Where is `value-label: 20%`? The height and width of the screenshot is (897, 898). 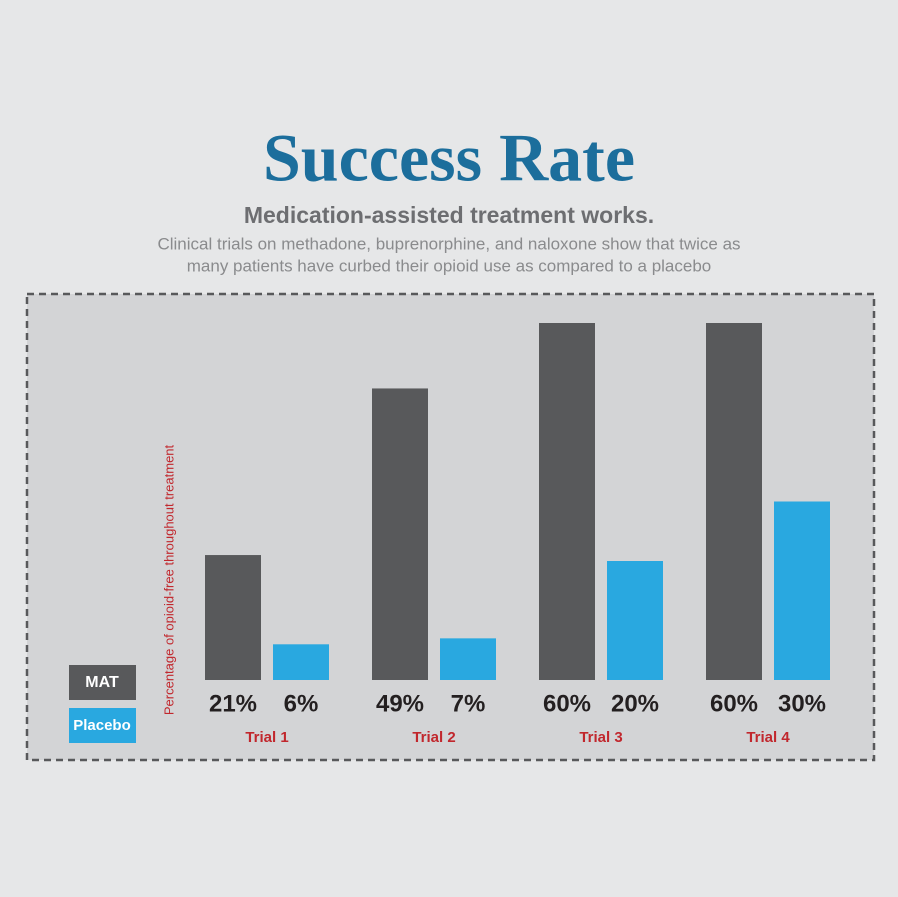 value-label: 20% is located at coordinates (635, 703).